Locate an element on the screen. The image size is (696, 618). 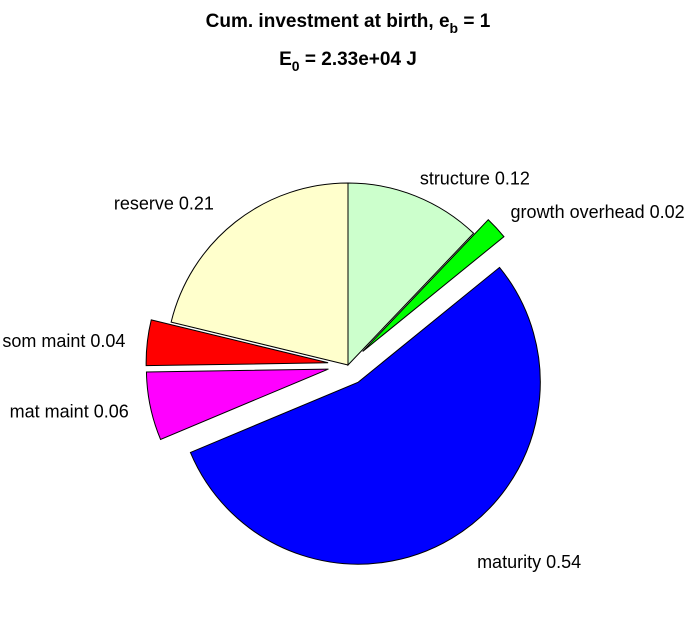
slice-structure is located at coordinates (411, 274).